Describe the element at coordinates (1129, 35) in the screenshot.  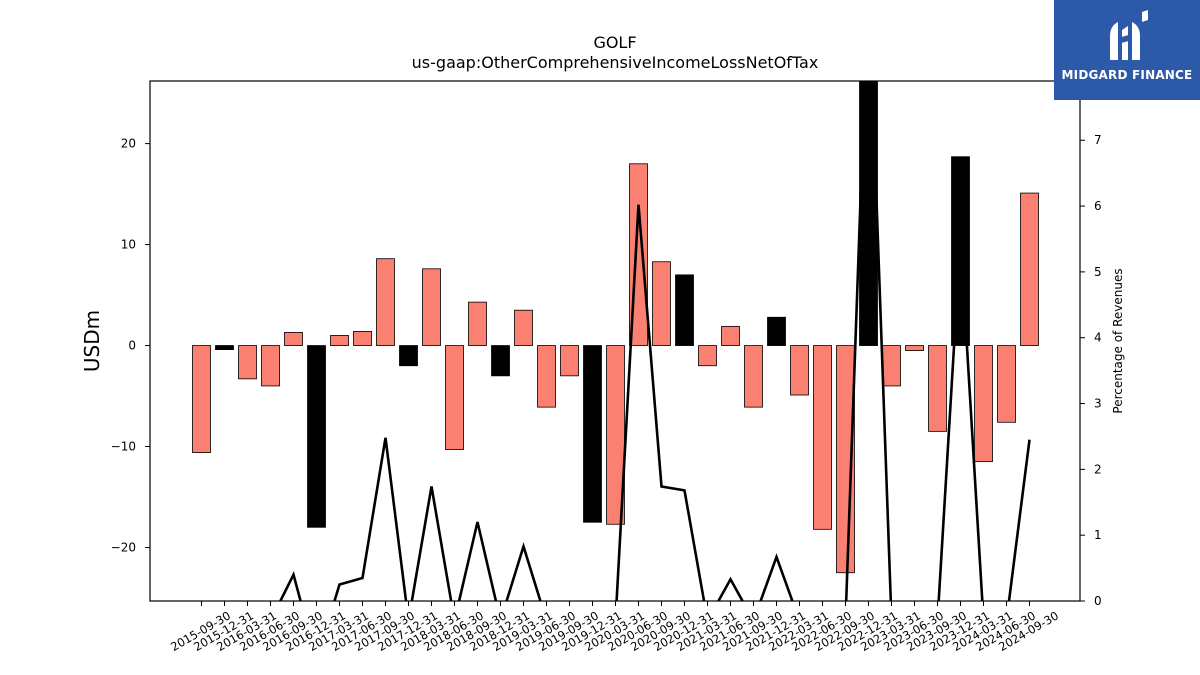
I see `logo-mark-icon` at that location.